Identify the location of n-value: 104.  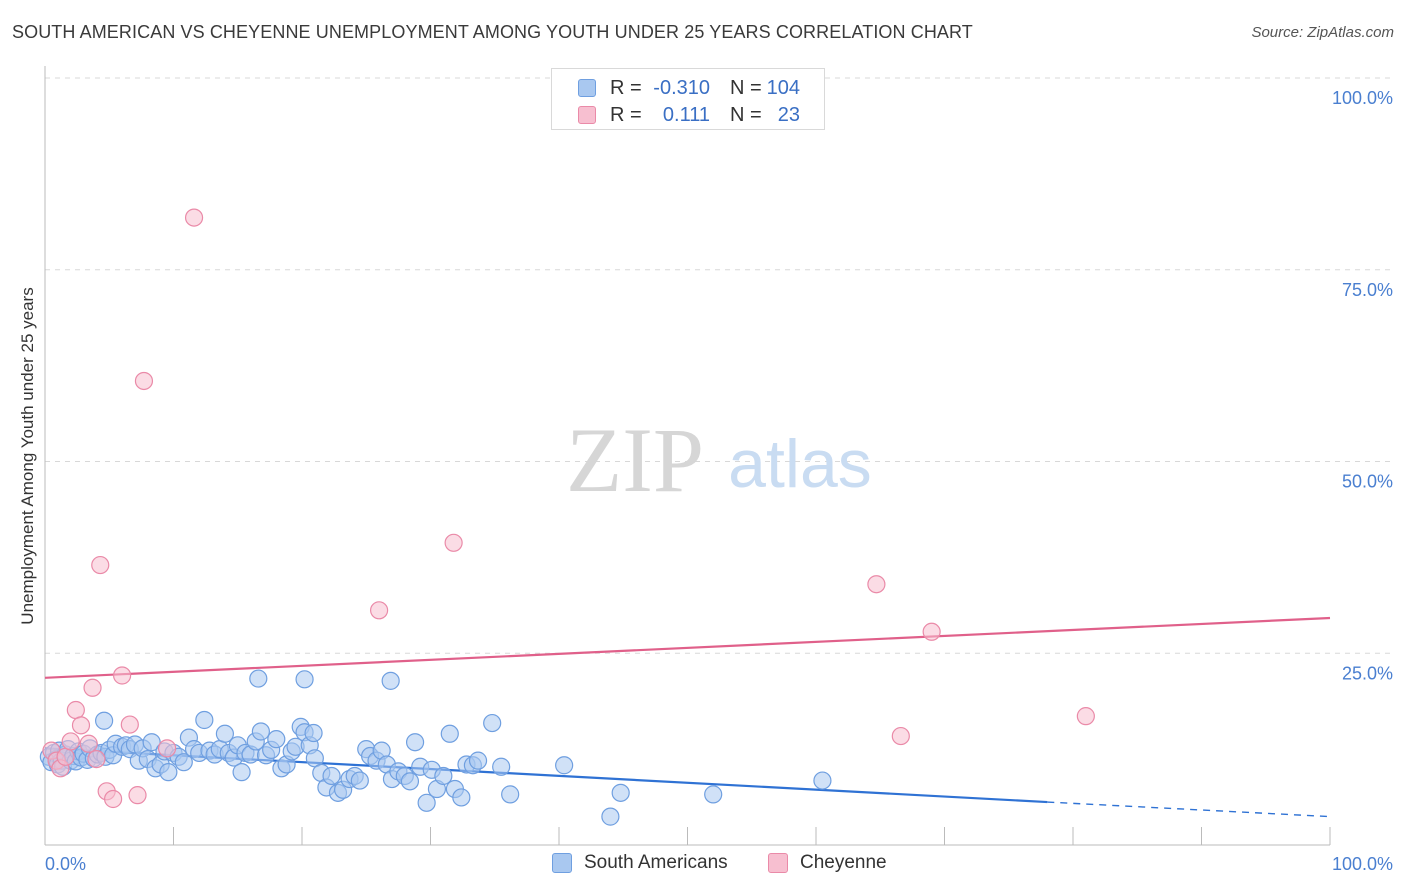
(783, 88).